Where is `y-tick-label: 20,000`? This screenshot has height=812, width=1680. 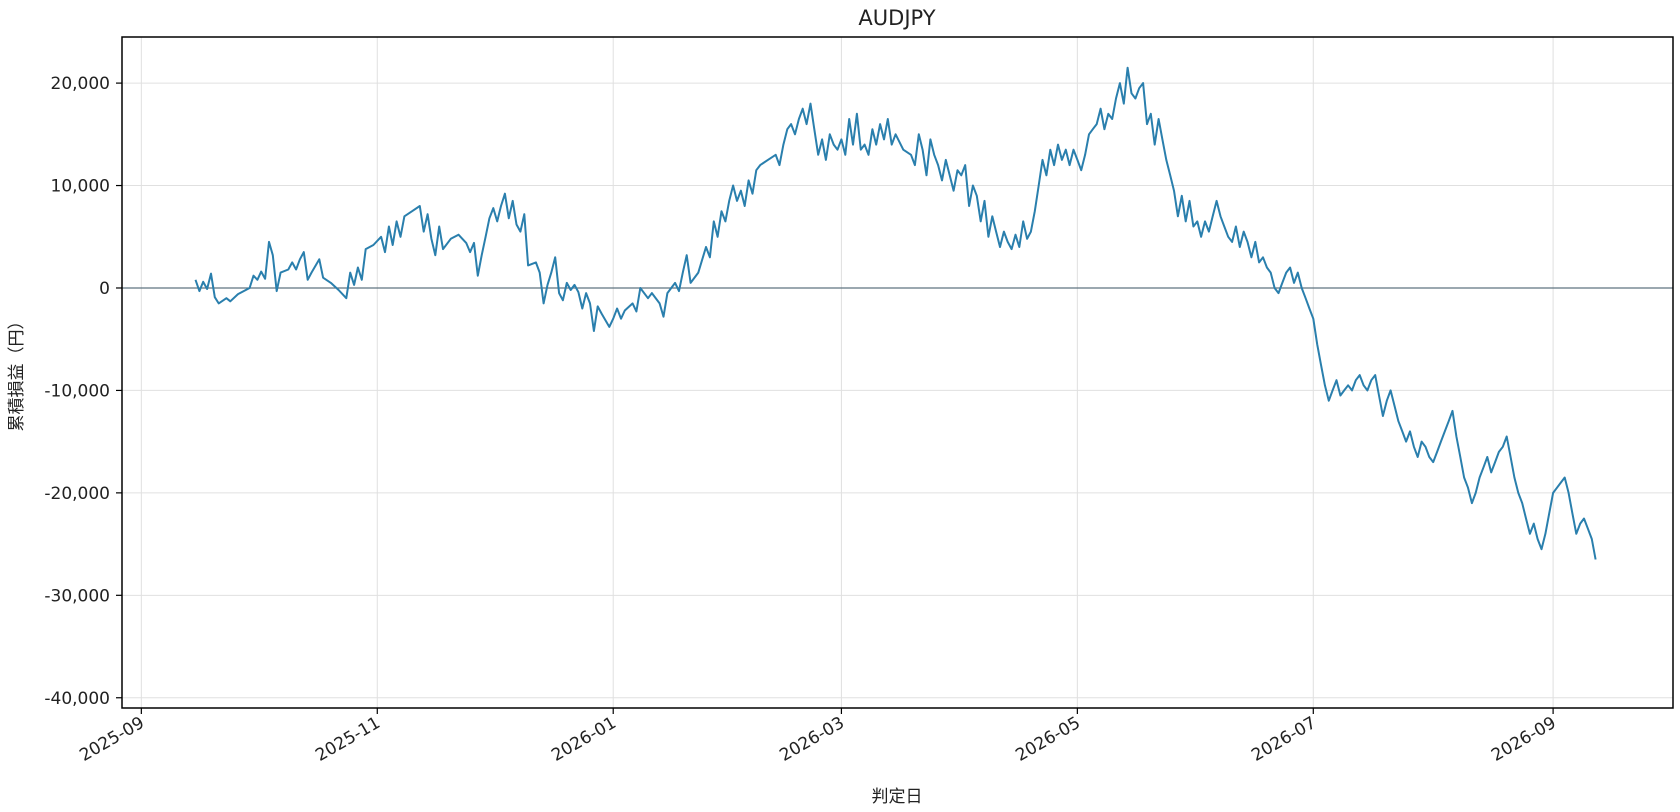 y-tick-label: 20,000 is located at coordinates (80, 84).